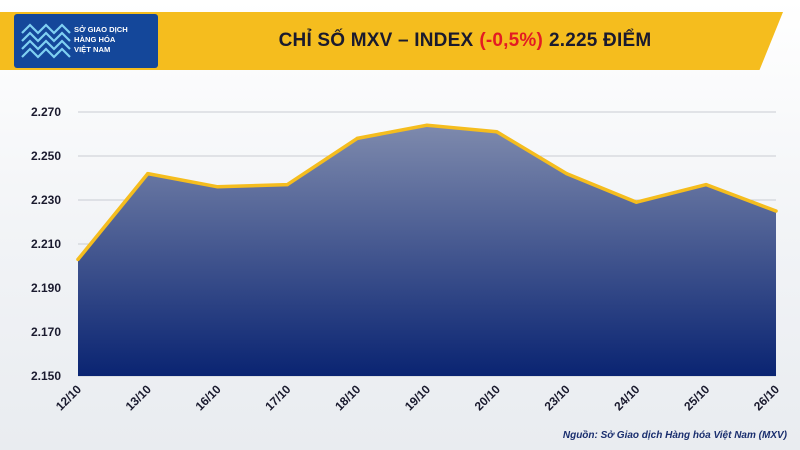 This screenshot has width=800, height=450. Describe the element at coordinates (46, 41) in the screenshot. I see `mxv-logo-icon` at that location.